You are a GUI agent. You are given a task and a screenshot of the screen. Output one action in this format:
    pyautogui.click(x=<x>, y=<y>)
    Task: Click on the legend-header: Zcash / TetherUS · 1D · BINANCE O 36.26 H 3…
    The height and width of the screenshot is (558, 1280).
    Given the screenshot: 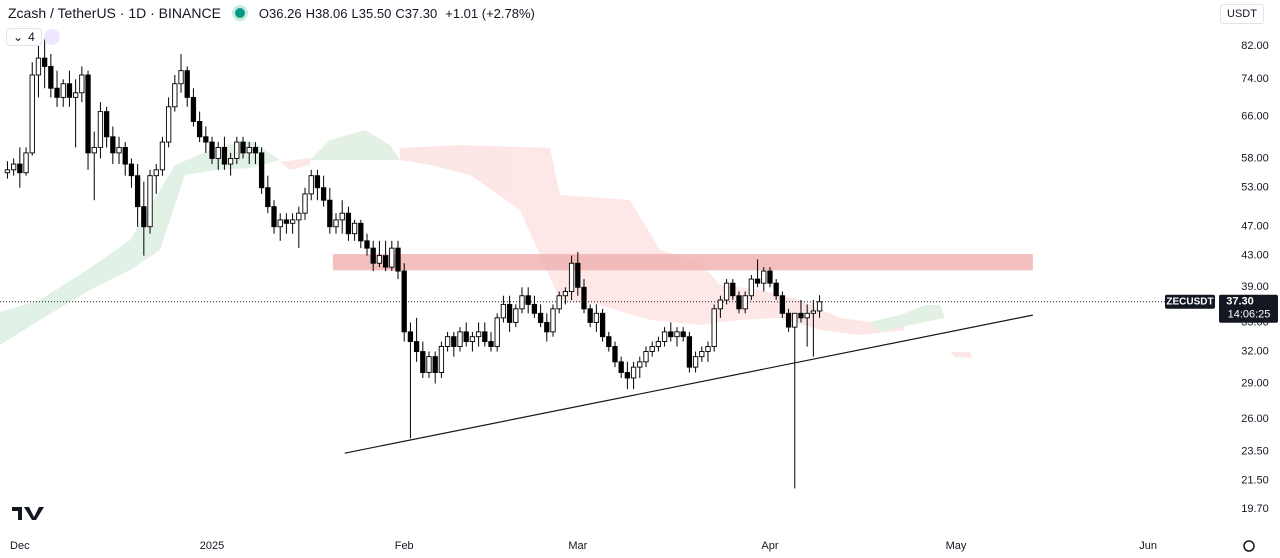 What is the action you would take?
    pyautogui.click(x=271, y=13)
    